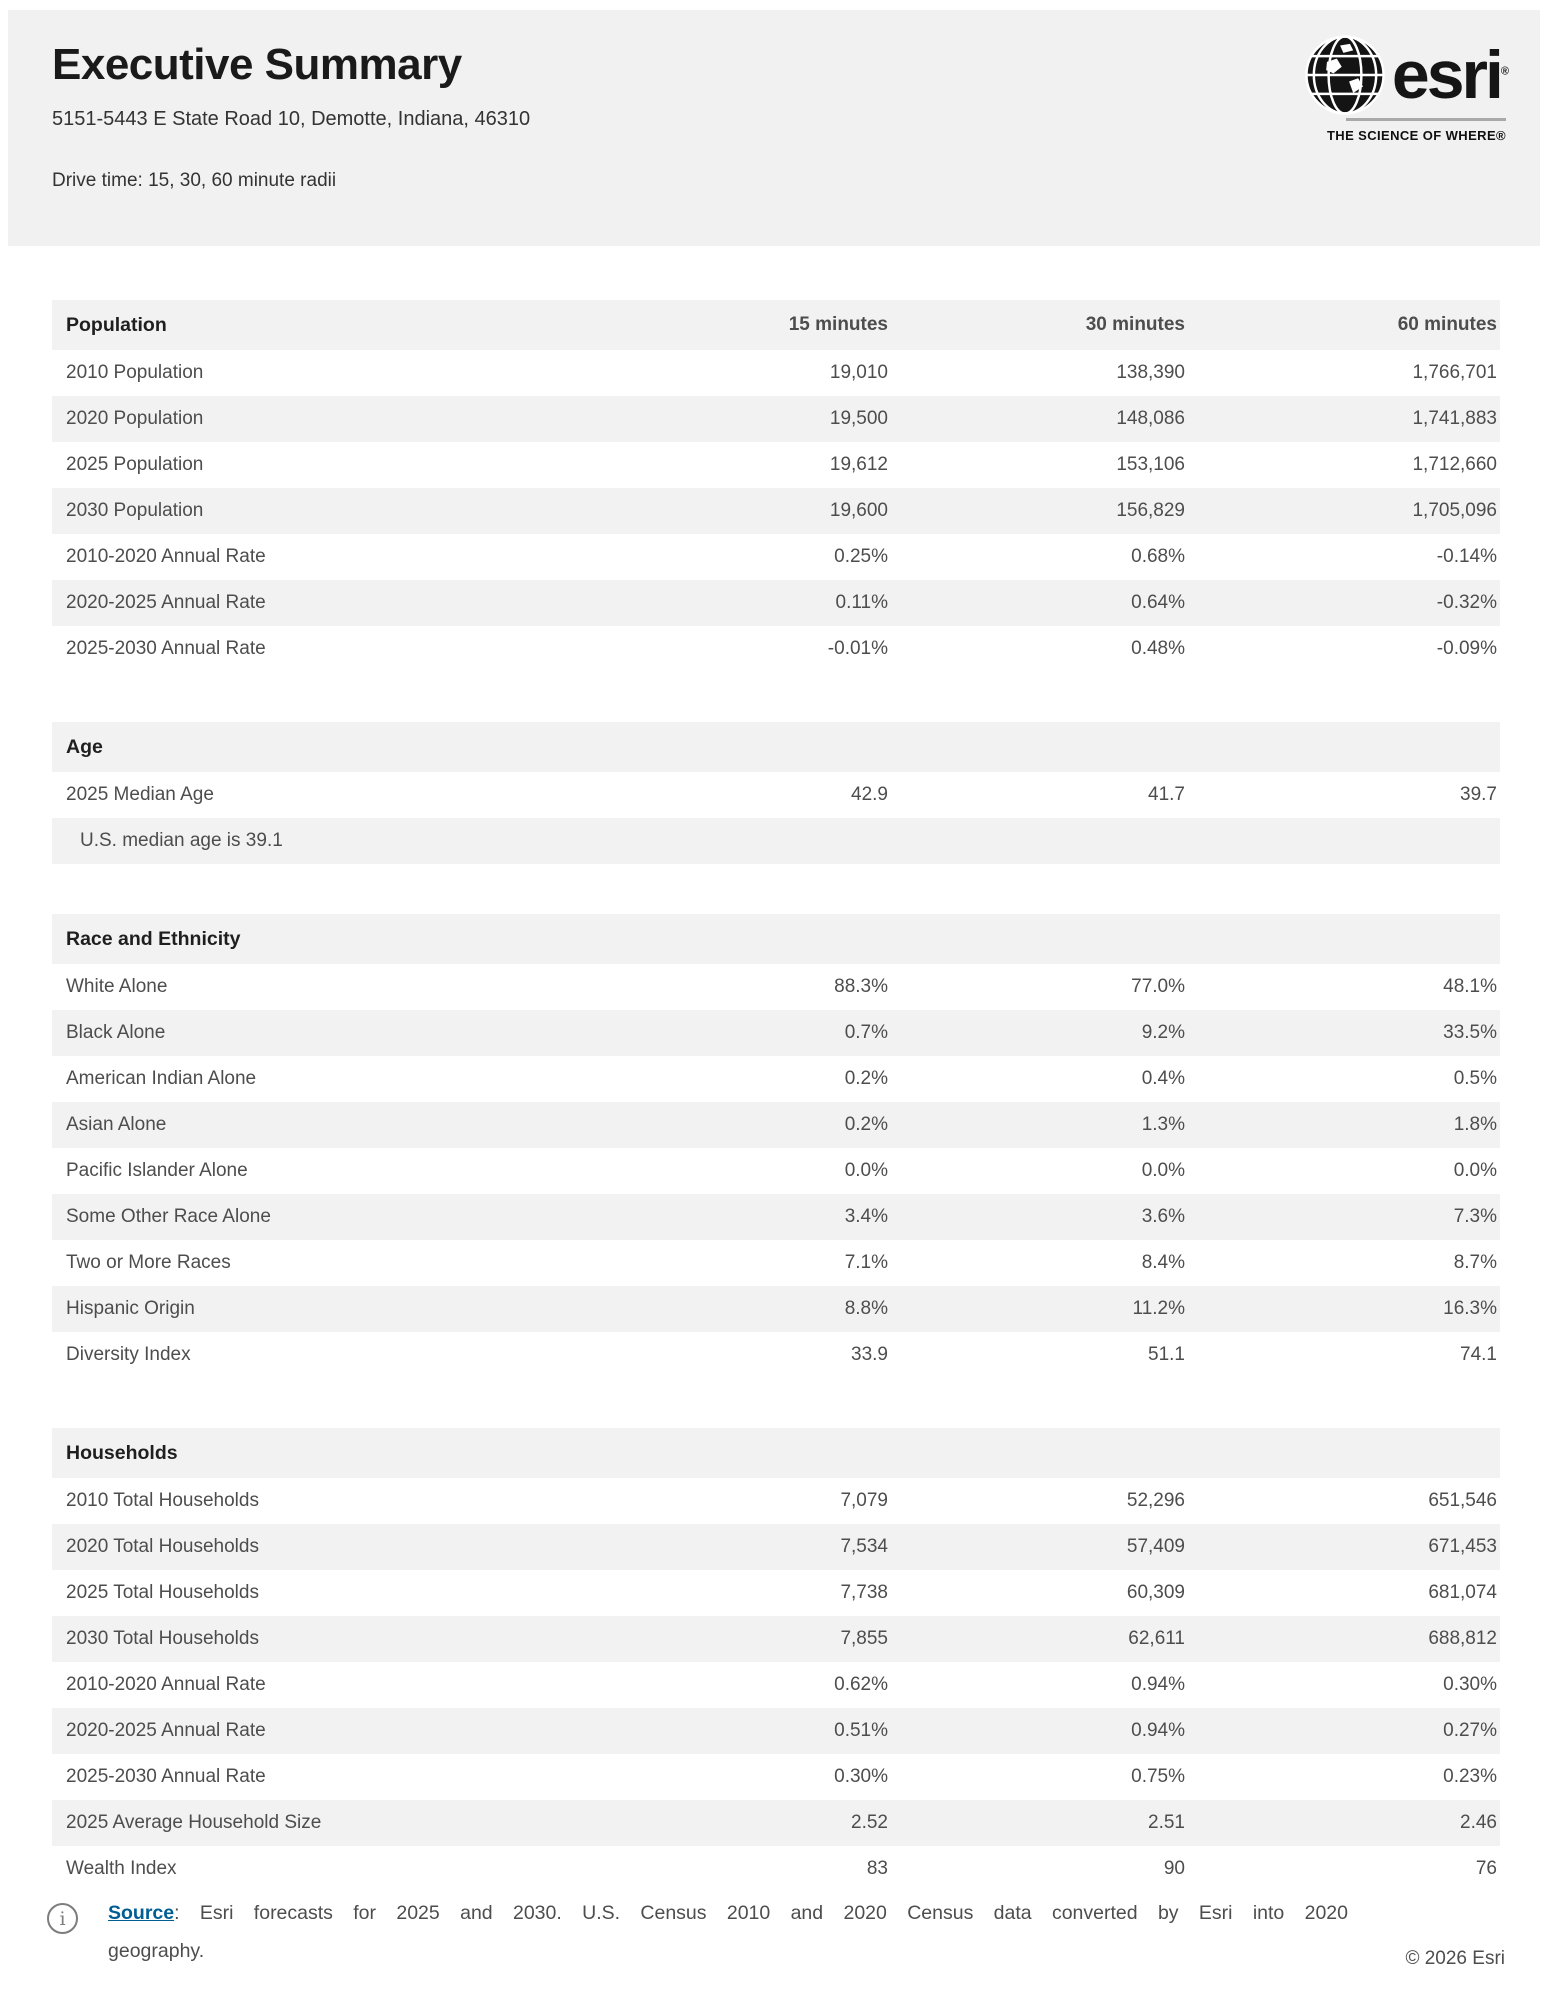 The height and width of the screenshot is (2000, 1548). What do you see at coordinates (776, 1777) in the screenshot?
I see `table-row: 2025-2030 Annual Rate 0.30% 0.75% 0.23%` at bounding box center [776, 1777].